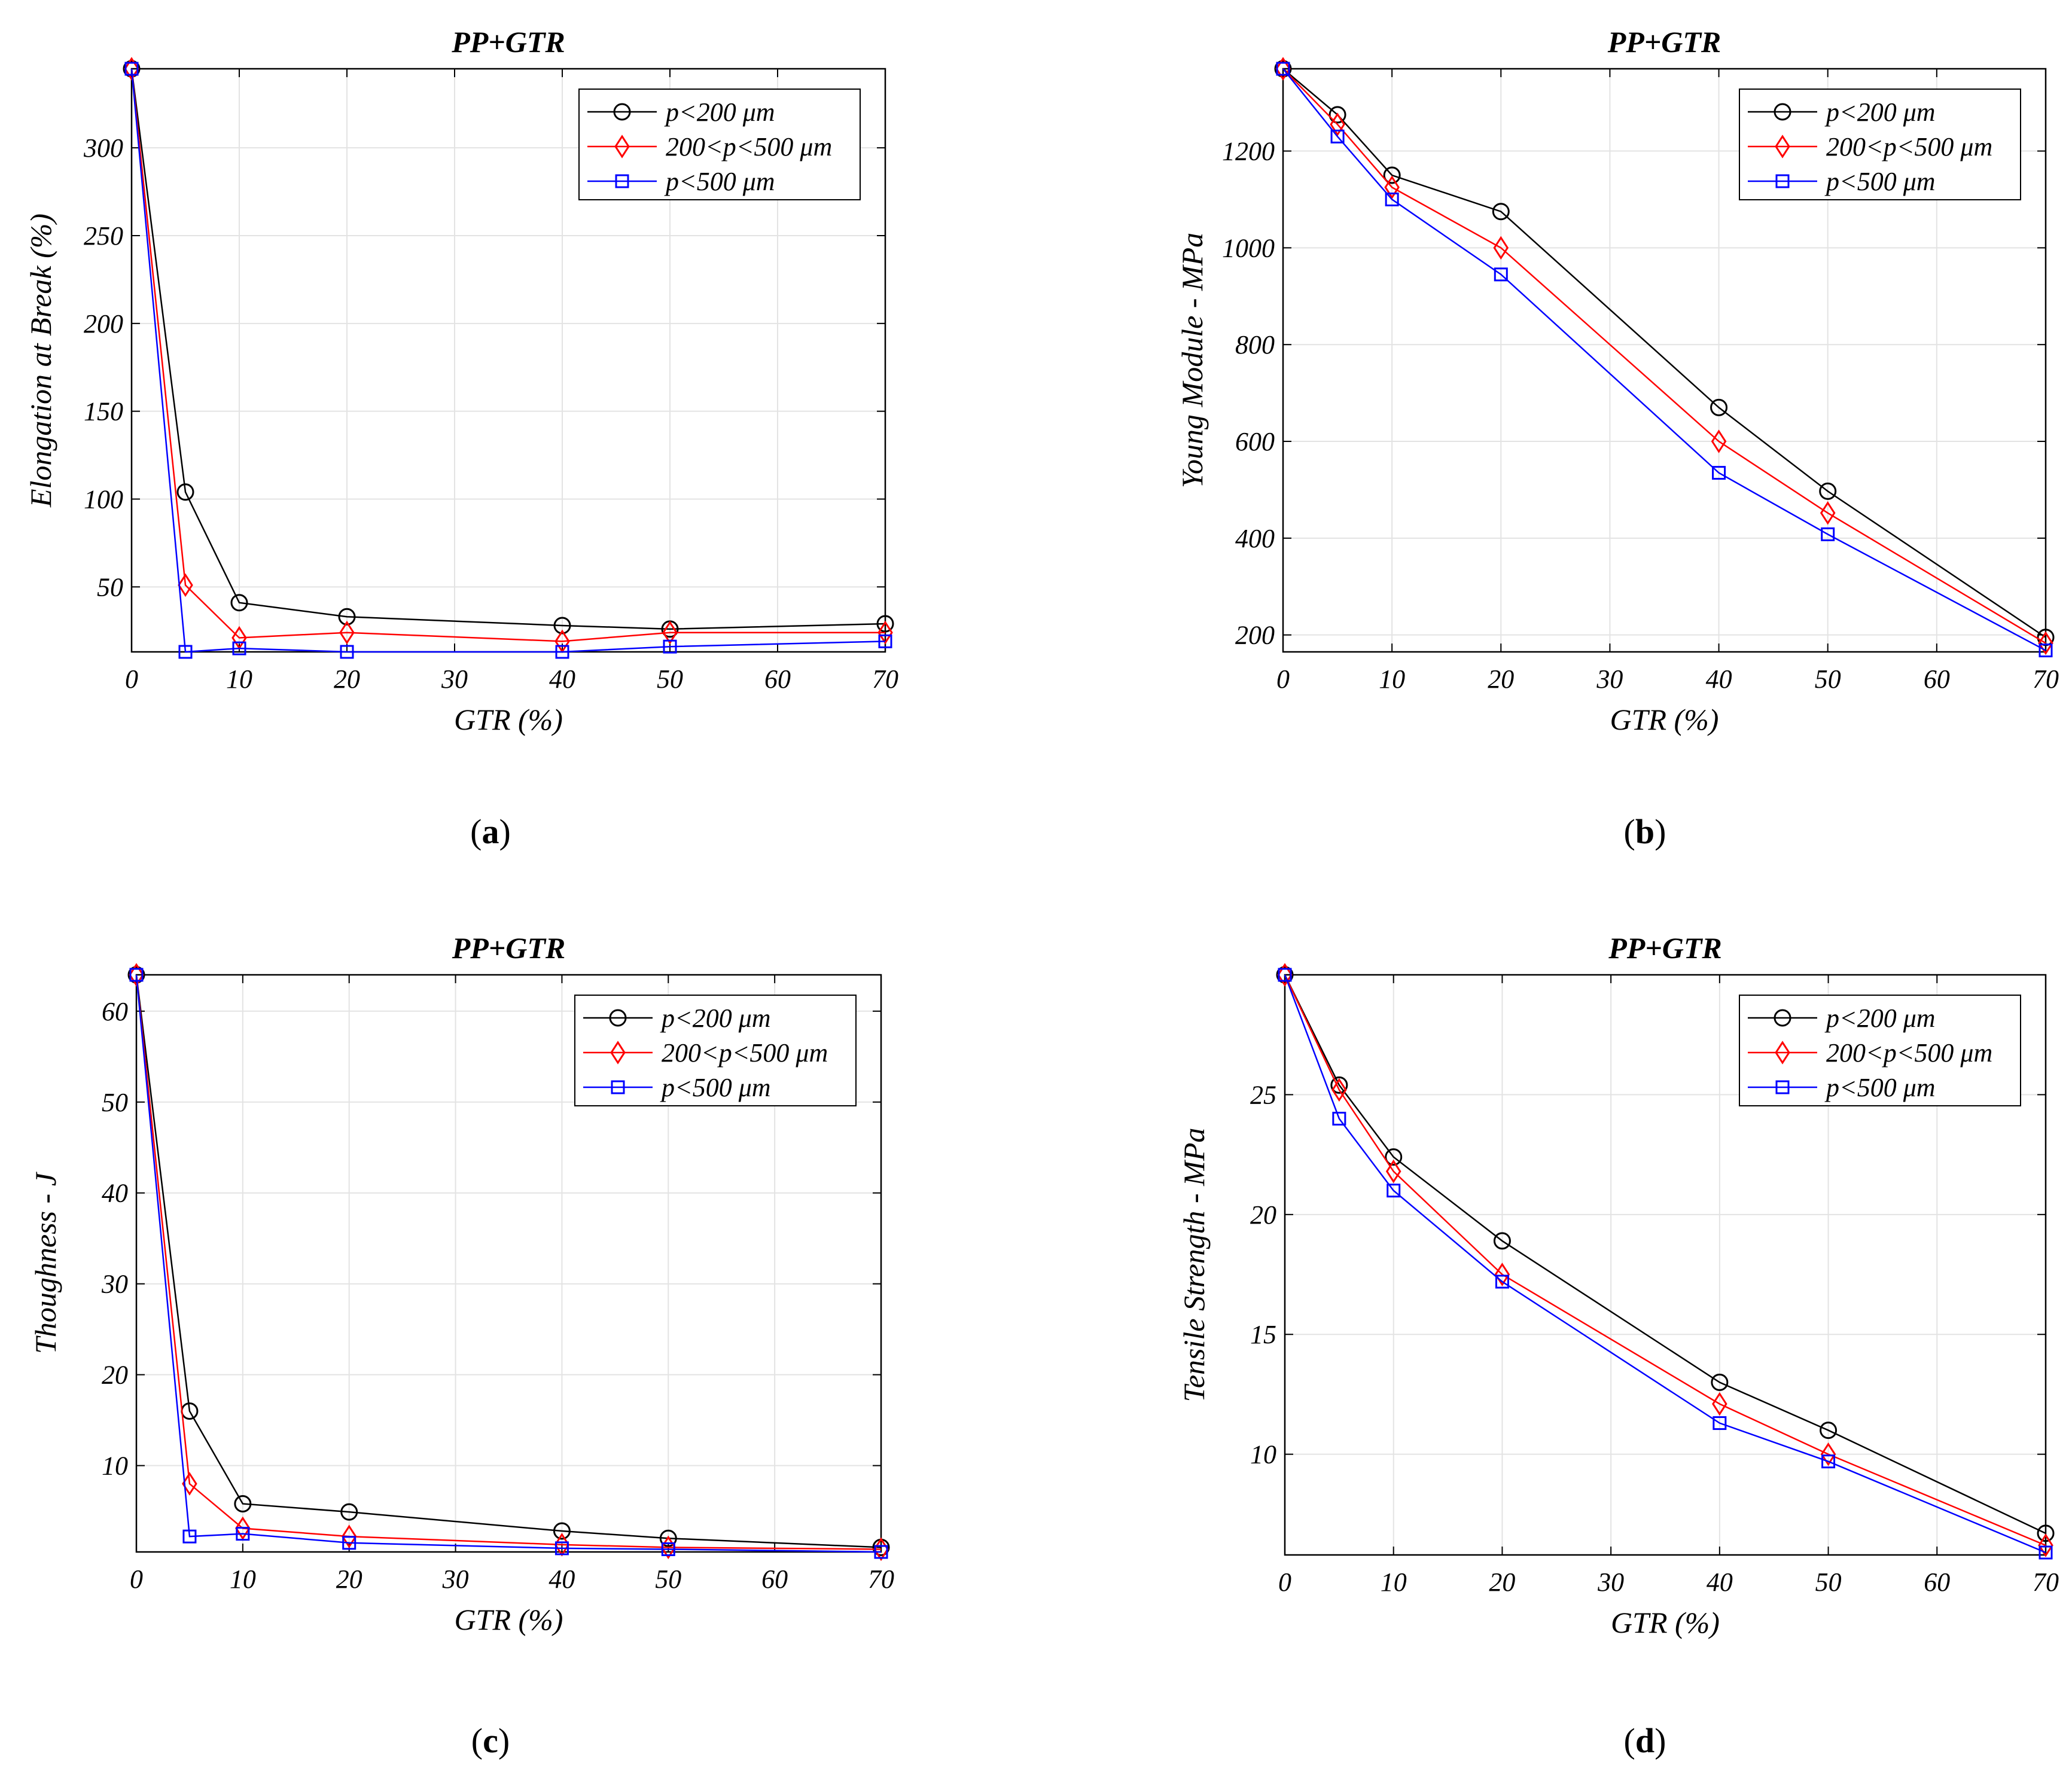 The height and width of the screenshot is (1778, 2072). I want to click on y-tick-label: 1000, so click(1248, 248).